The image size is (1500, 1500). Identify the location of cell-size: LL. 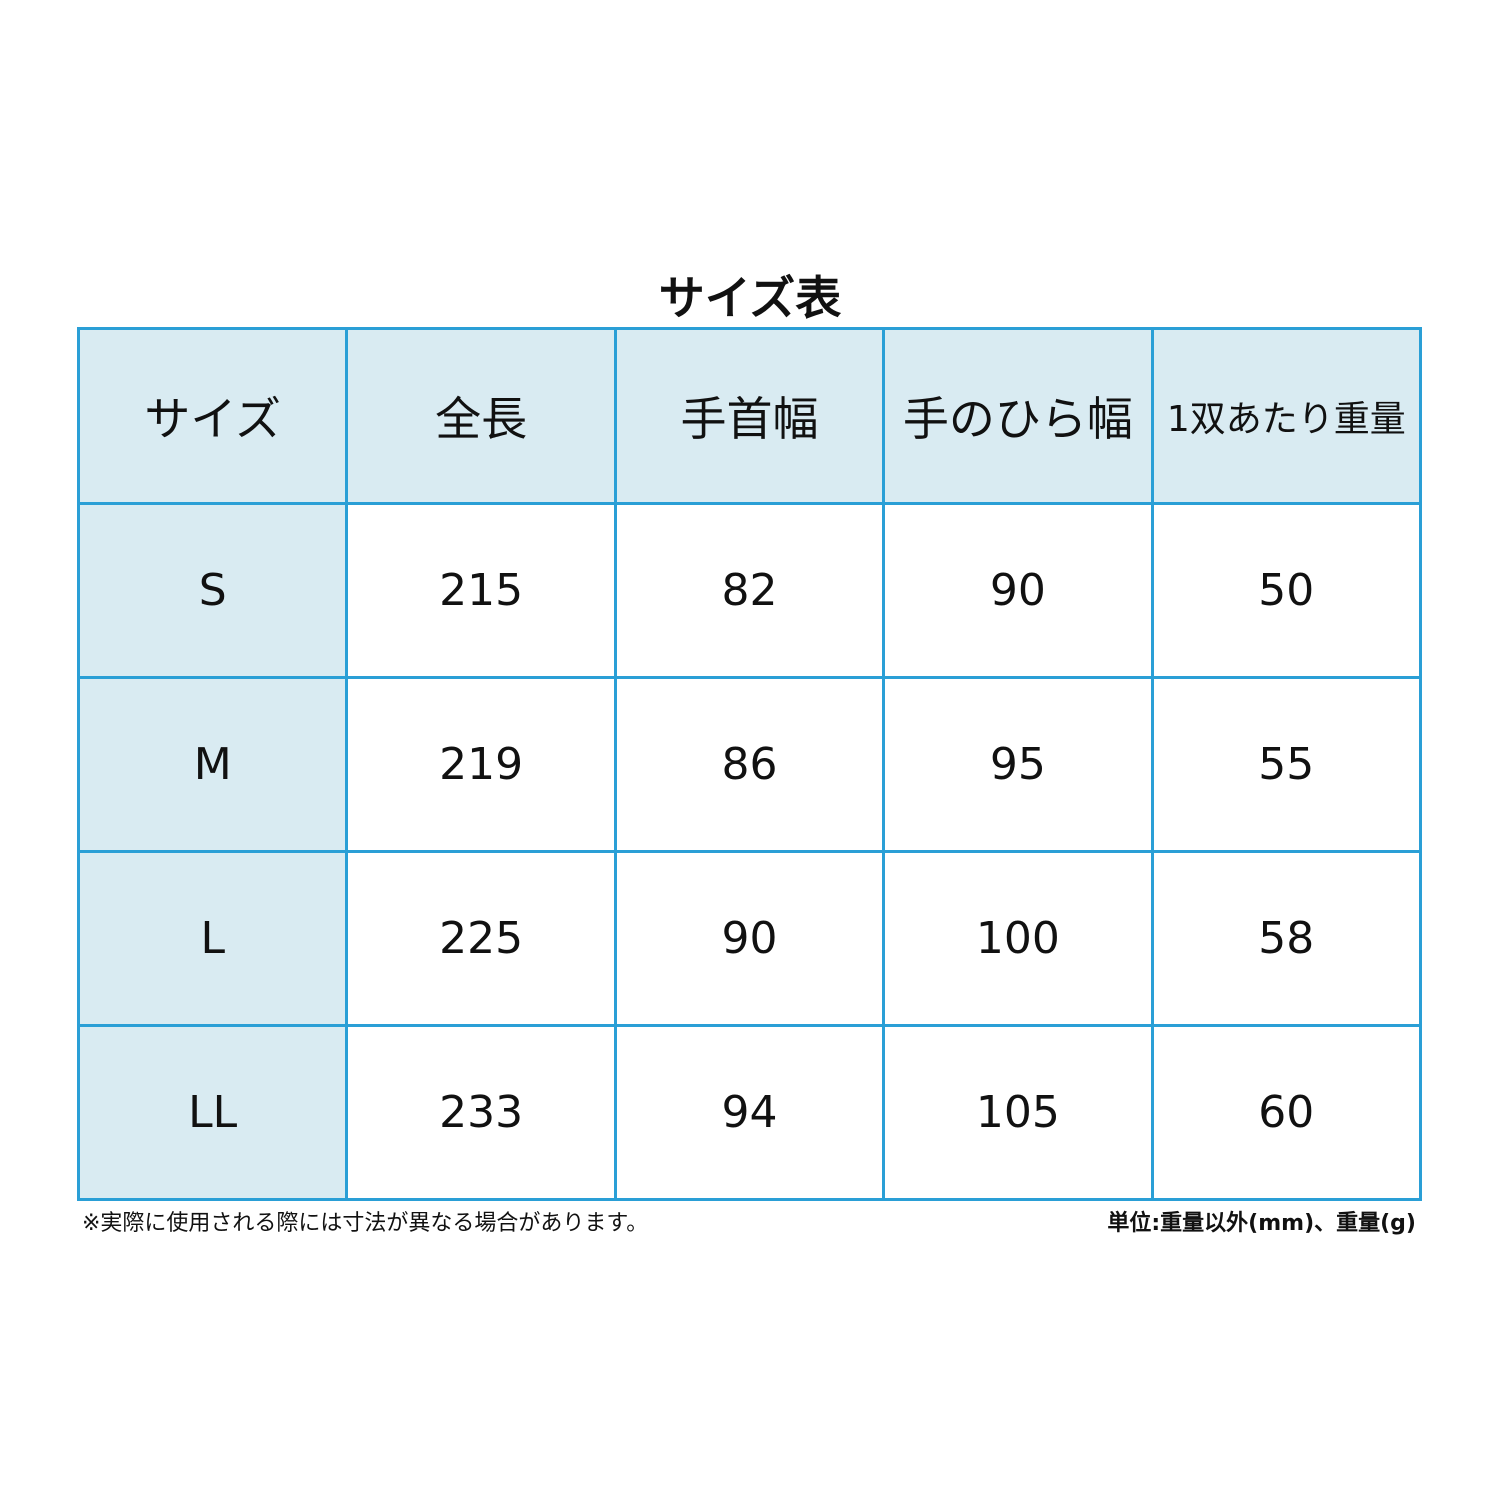
(212, 1112).